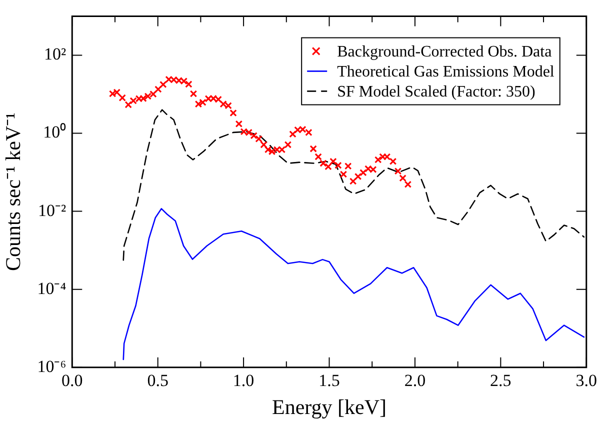 This screenshot has width=601, height=423. What do you see at coordinates (51, 288) in the screenshot?
I see `y-tick-label: 10⁻⁴` at bounding box center [51, 288].